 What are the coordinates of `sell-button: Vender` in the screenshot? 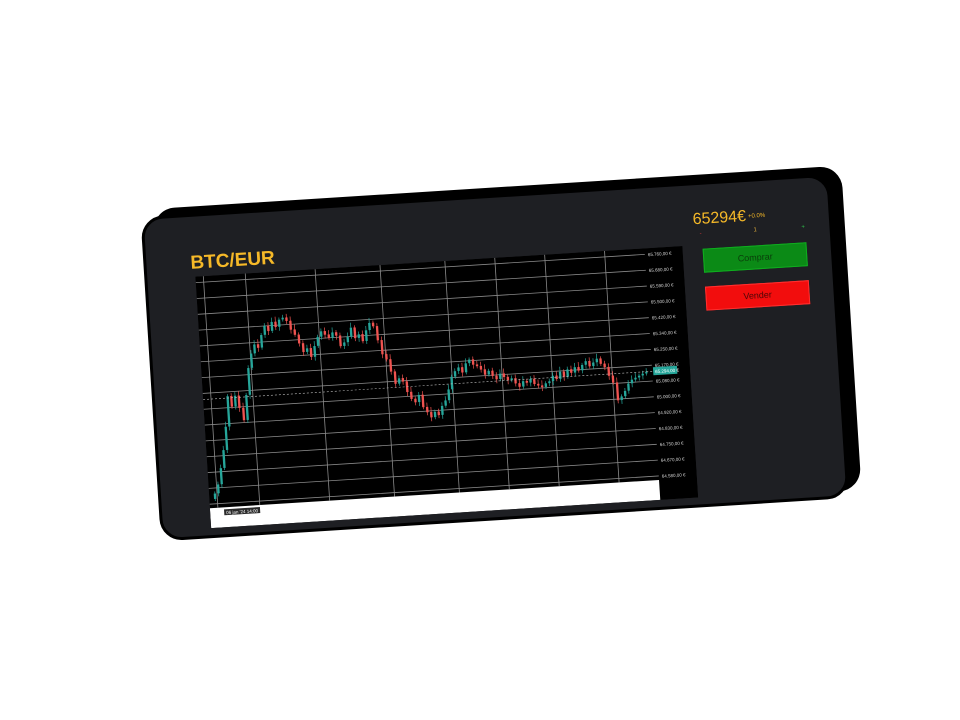 It's located at (757, 295).